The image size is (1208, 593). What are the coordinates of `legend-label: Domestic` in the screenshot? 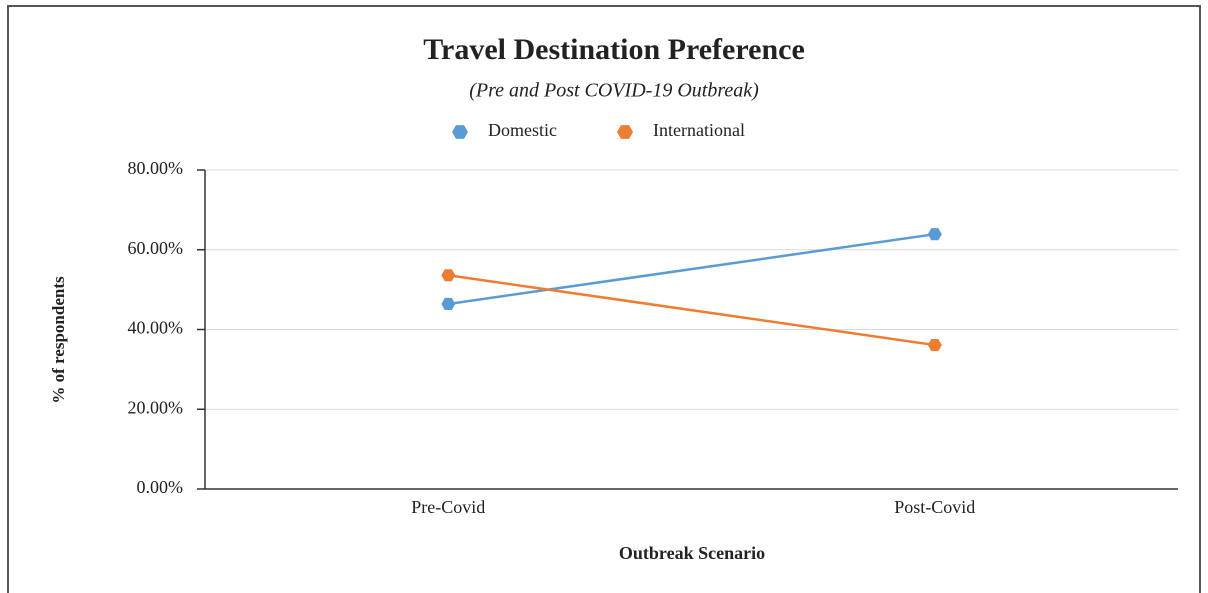 It's located at (522, 130).